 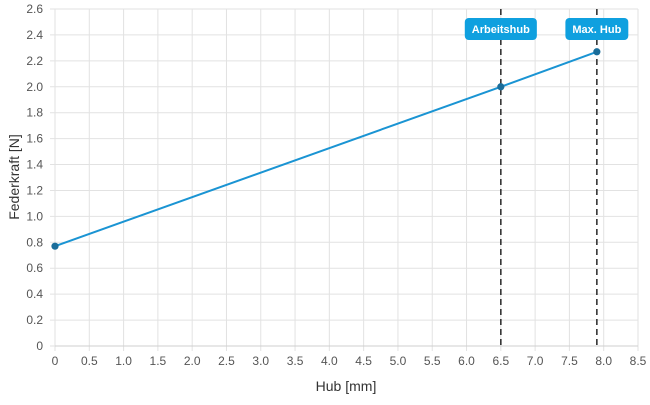 What do you see at coordinates (432, 361) in the screenshot?
I see `x-tick-label: 5.5` at bounding box center [432, 361].